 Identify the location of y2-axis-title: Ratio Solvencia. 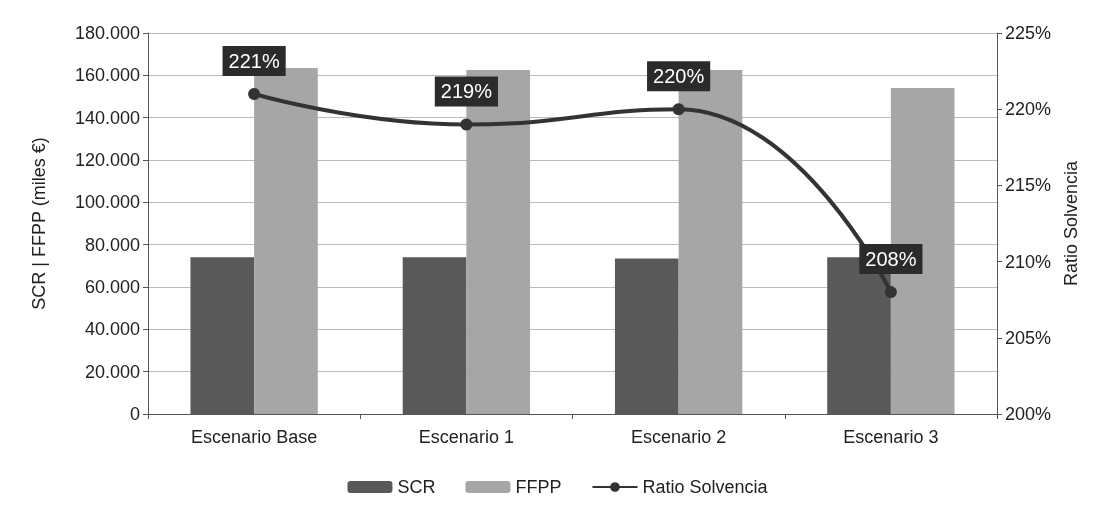
(1070, 223).